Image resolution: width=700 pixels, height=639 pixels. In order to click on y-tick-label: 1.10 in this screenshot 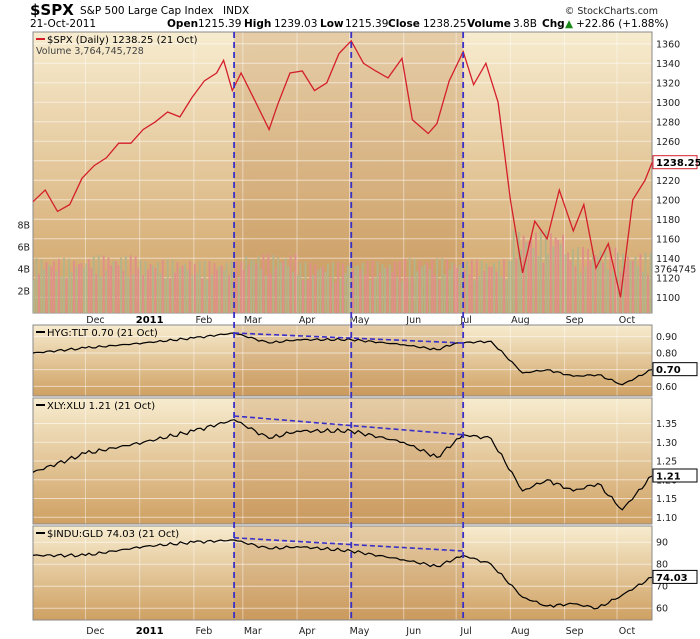, I will do `click(666, 518)`.